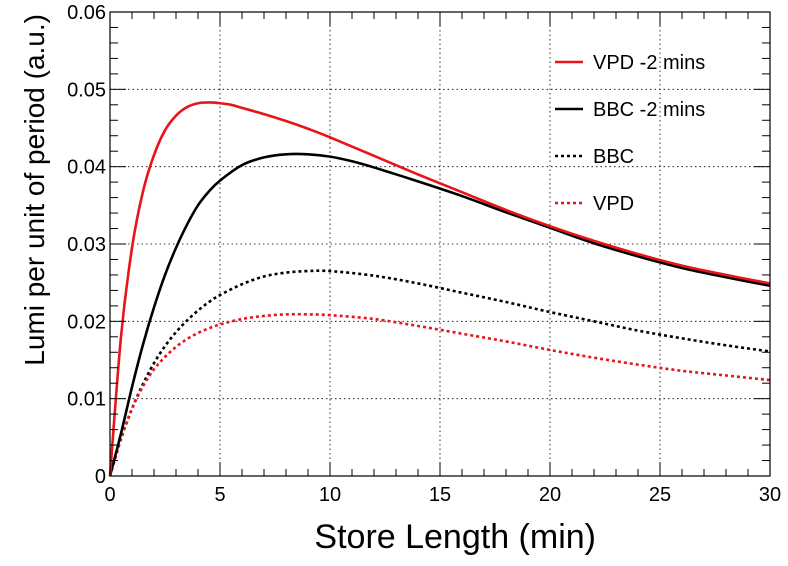 Image resolution: width=788 pixels, height=566 pixels. I want to click on y-tick-label: 0.05, so click(86, 90).